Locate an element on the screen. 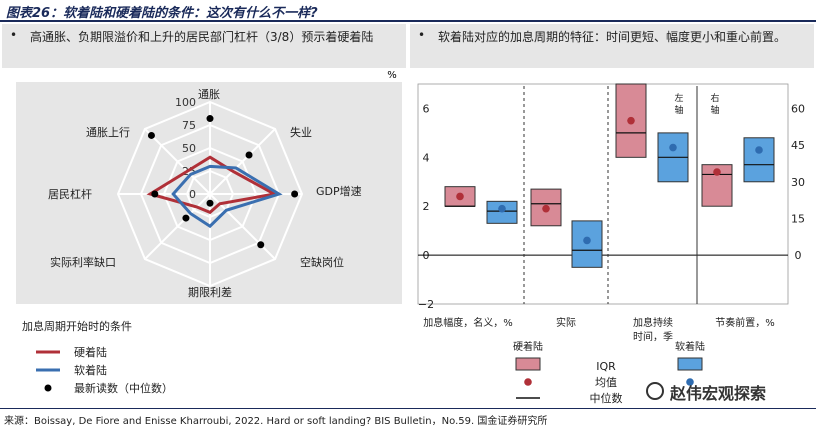 The width and height of the screenshot is (816, 429). legend-soft-swatch is located at coordinates (690, 364).